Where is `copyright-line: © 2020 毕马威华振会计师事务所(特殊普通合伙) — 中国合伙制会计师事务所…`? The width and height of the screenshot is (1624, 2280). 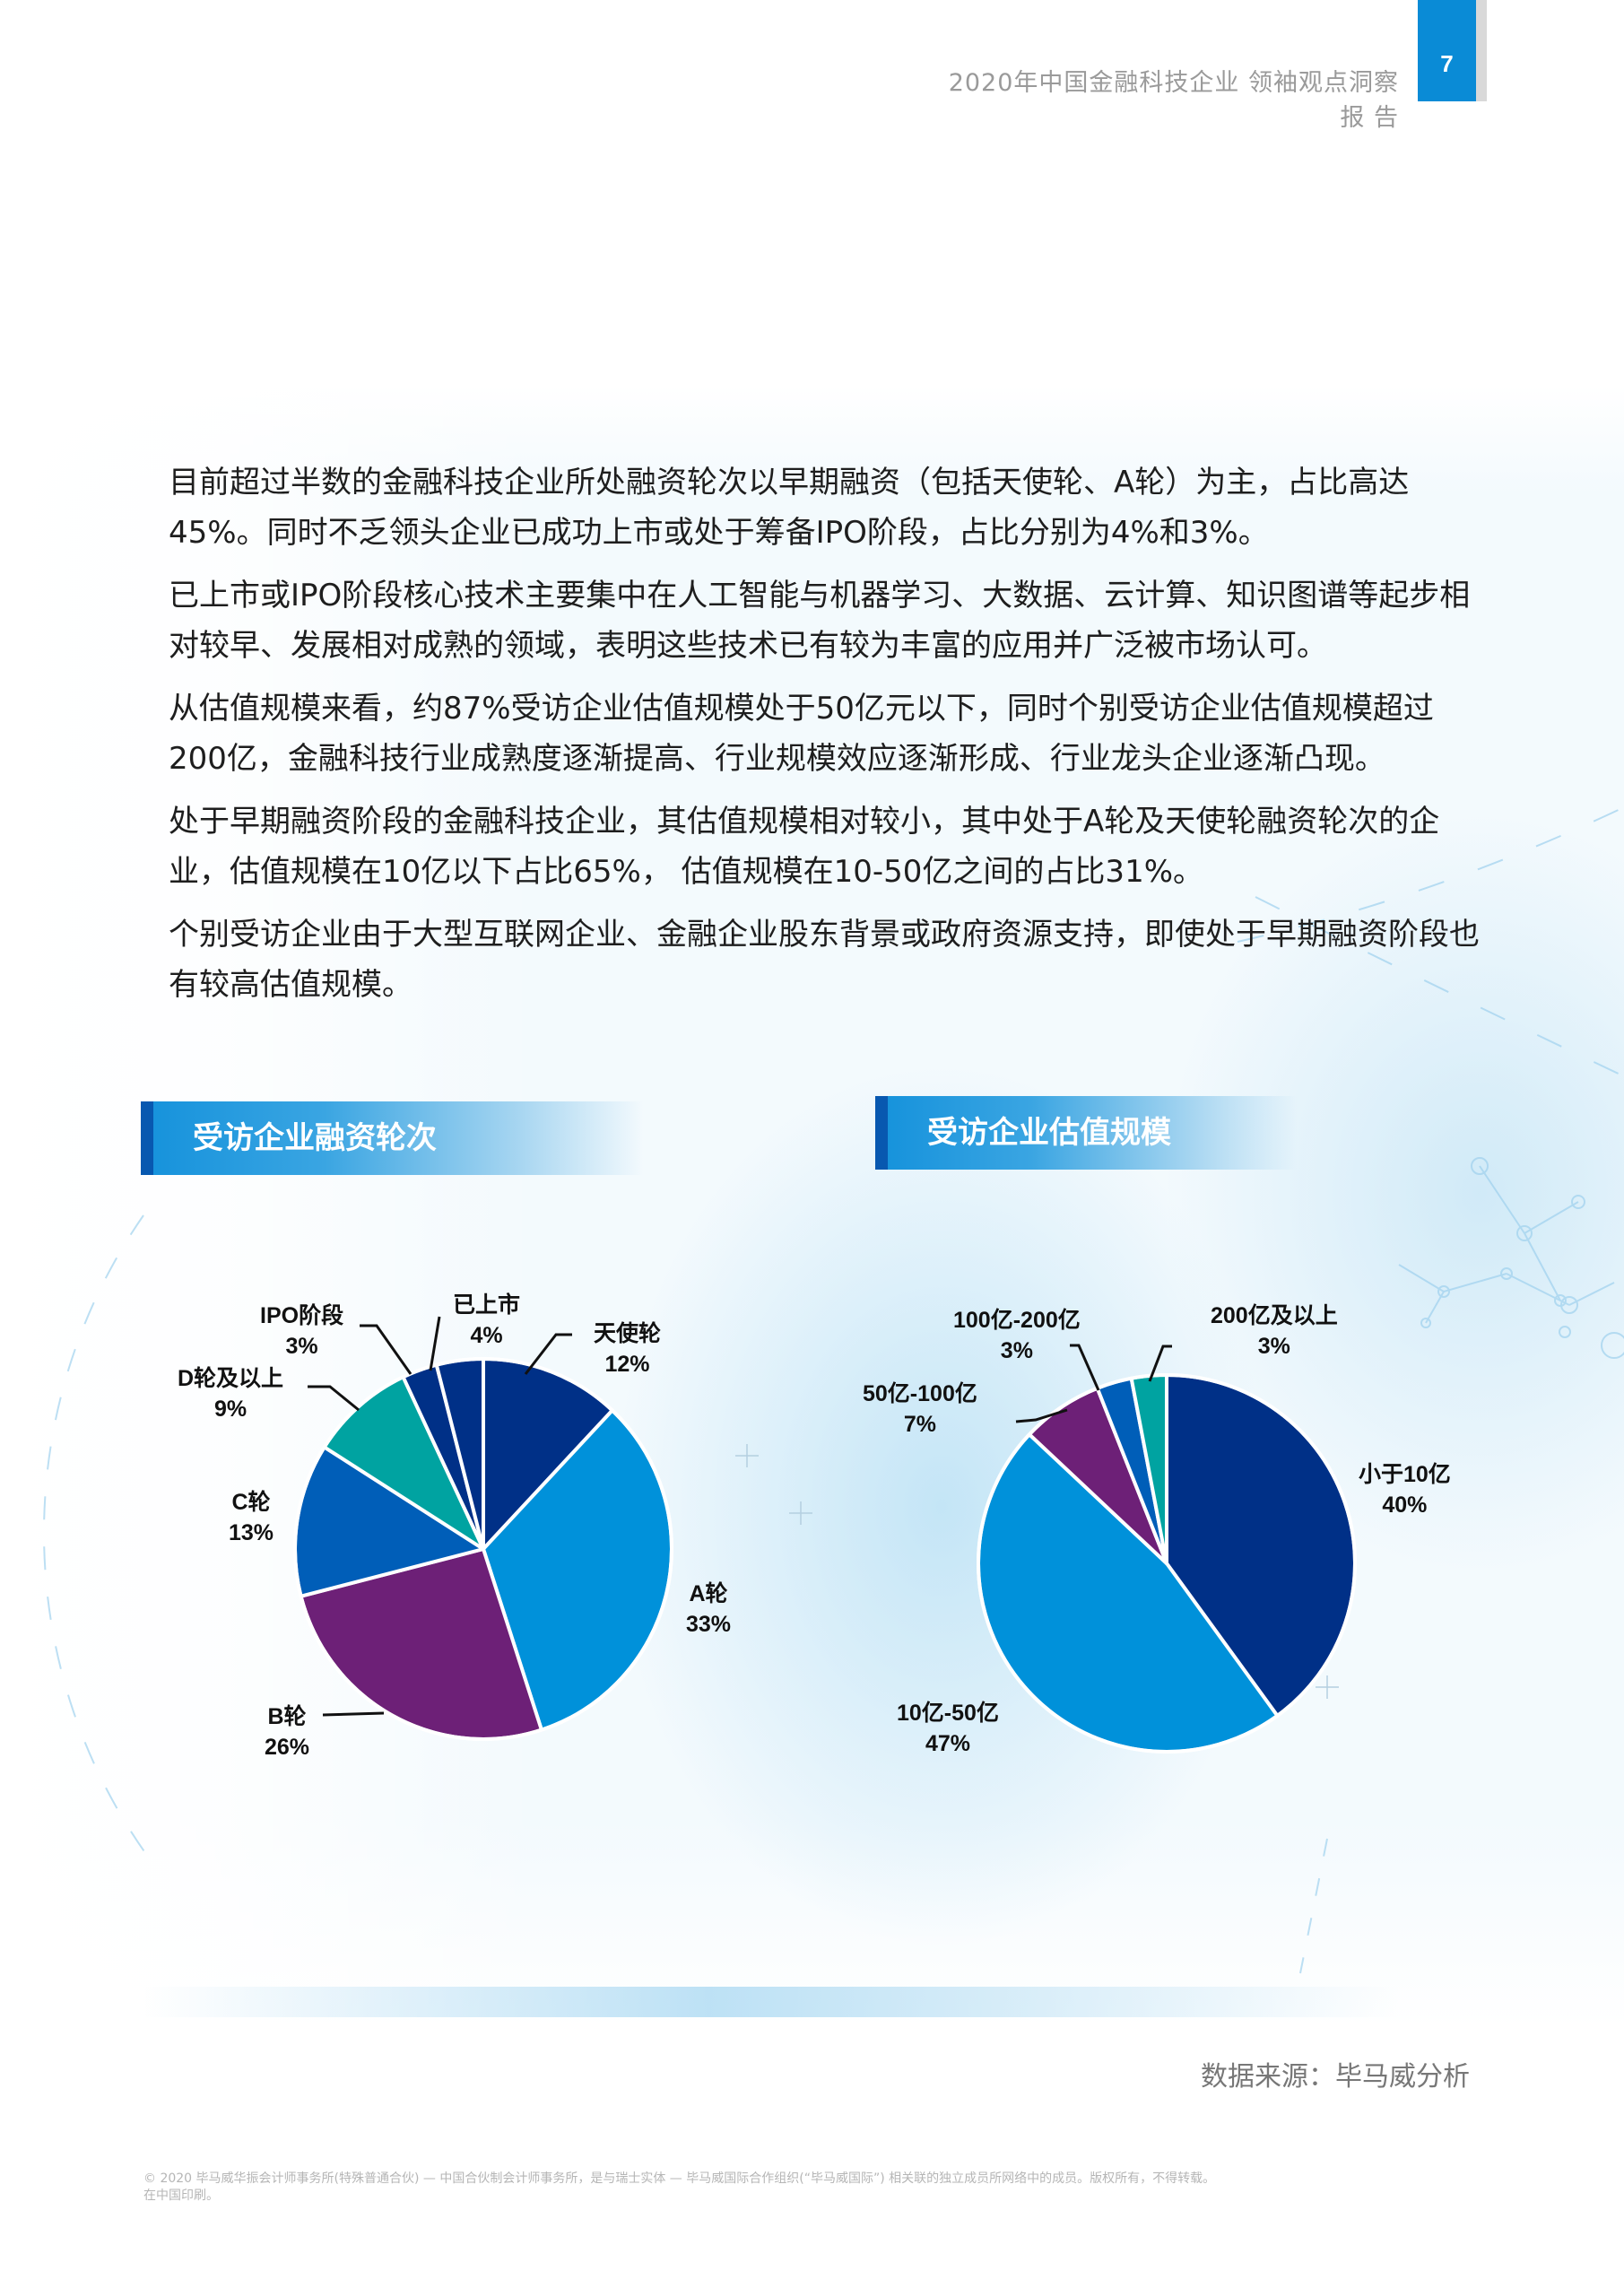 copyright-line: © 2020 毕马威华振会计师事务所(特殊普通合伙) — 中国合伙制会计师事务所… is located at coordinates (679, 2178).